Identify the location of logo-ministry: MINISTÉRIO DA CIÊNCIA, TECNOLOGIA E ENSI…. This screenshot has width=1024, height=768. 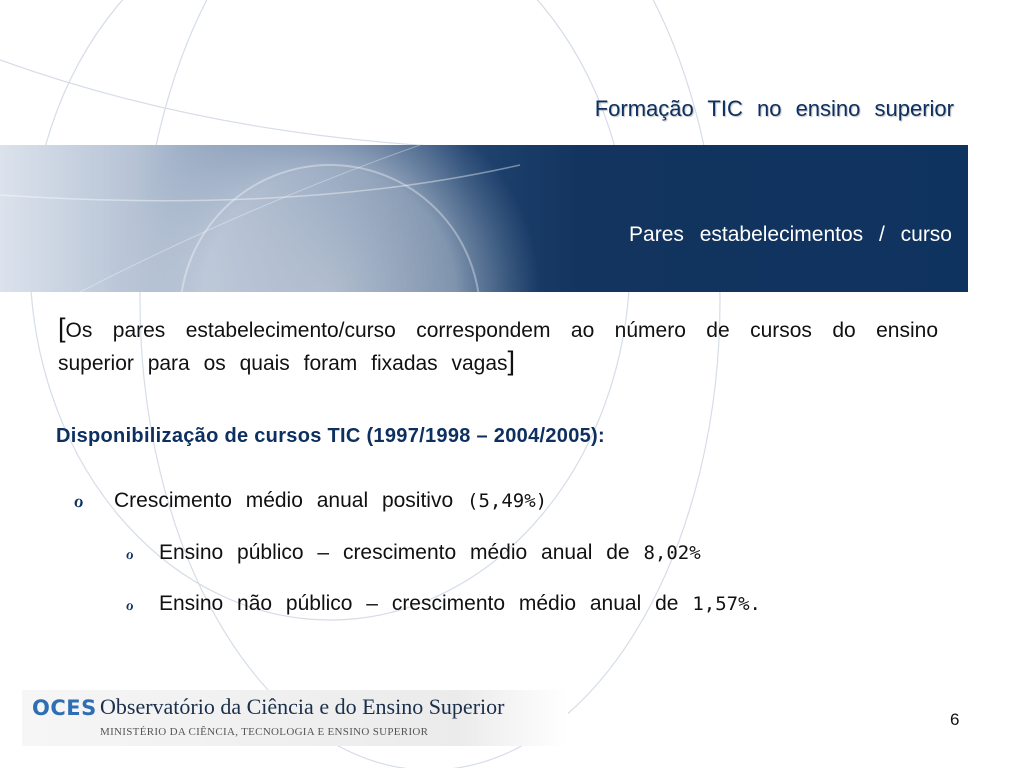
(264, 732).